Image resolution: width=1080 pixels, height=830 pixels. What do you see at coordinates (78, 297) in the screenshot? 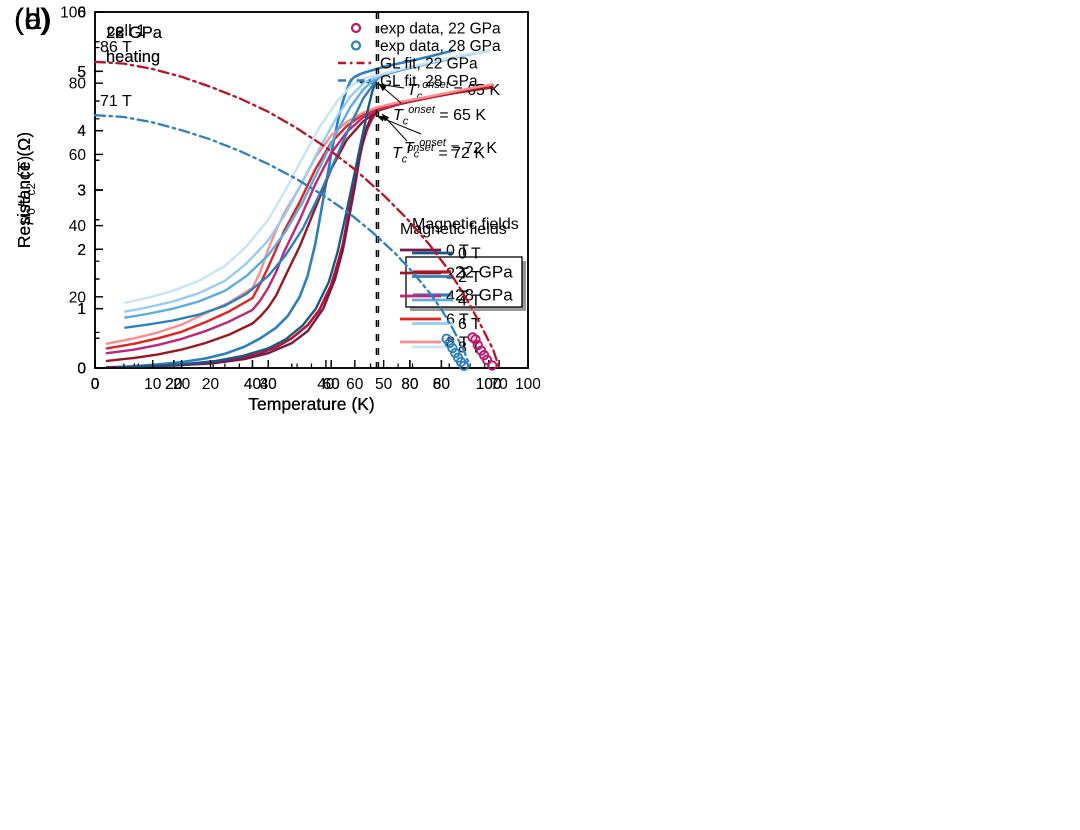
I see `y-tick-label: 20` at bounding box center [78, 297].